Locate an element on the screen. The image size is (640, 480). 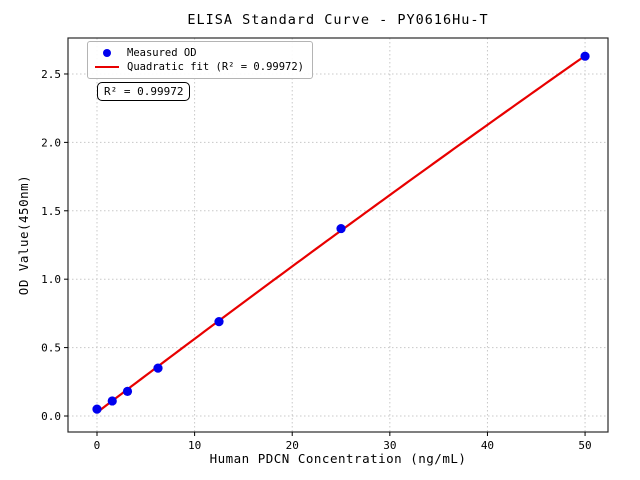
fit-line-sample-icon is located at coordinates (107, 67).